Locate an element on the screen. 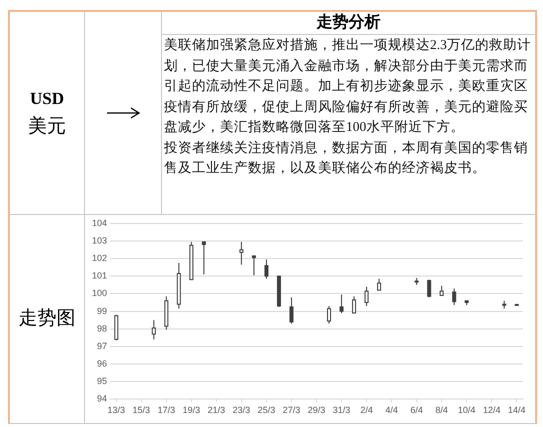  x-tick-label: 31/3 is located at coordinates (341, 410).